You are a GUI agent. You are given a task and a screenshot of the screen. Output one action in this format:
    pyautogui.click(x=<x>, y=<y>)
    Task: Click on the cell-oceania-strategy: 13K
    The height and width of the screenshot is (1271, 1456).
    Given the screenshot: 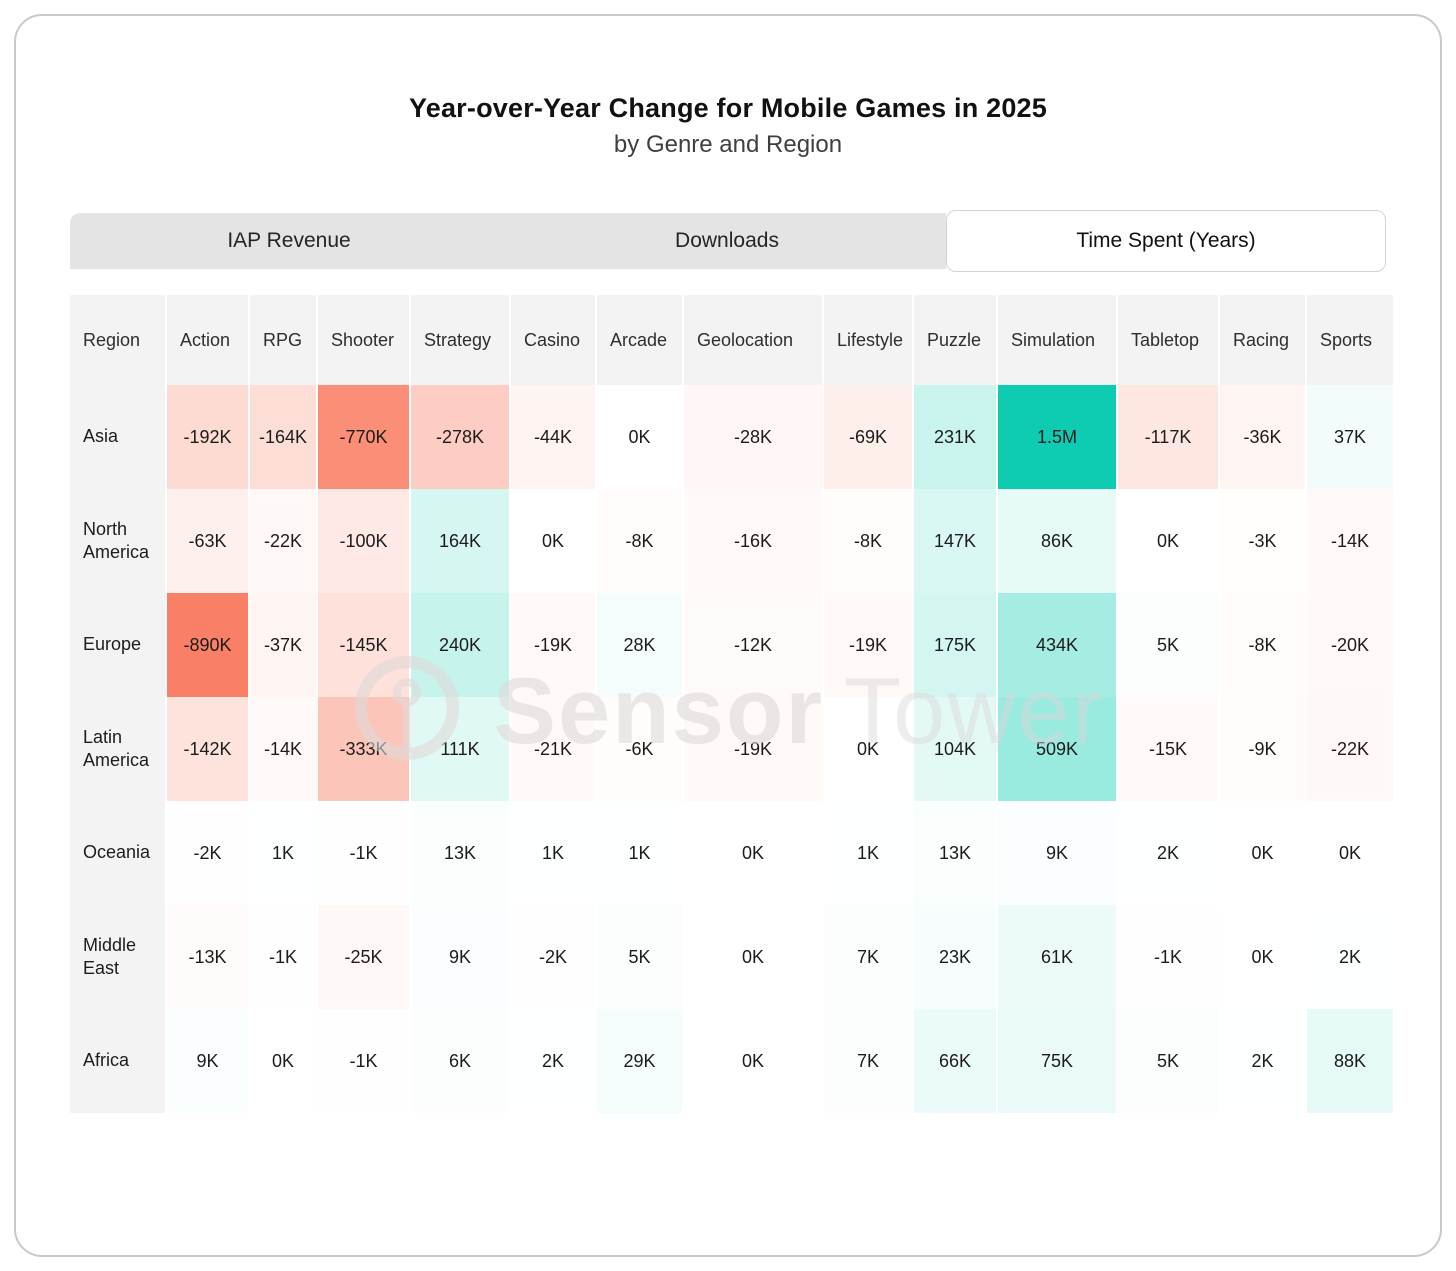 What is the action you would take?
    pyautogui.click(x=461, y=853)
    